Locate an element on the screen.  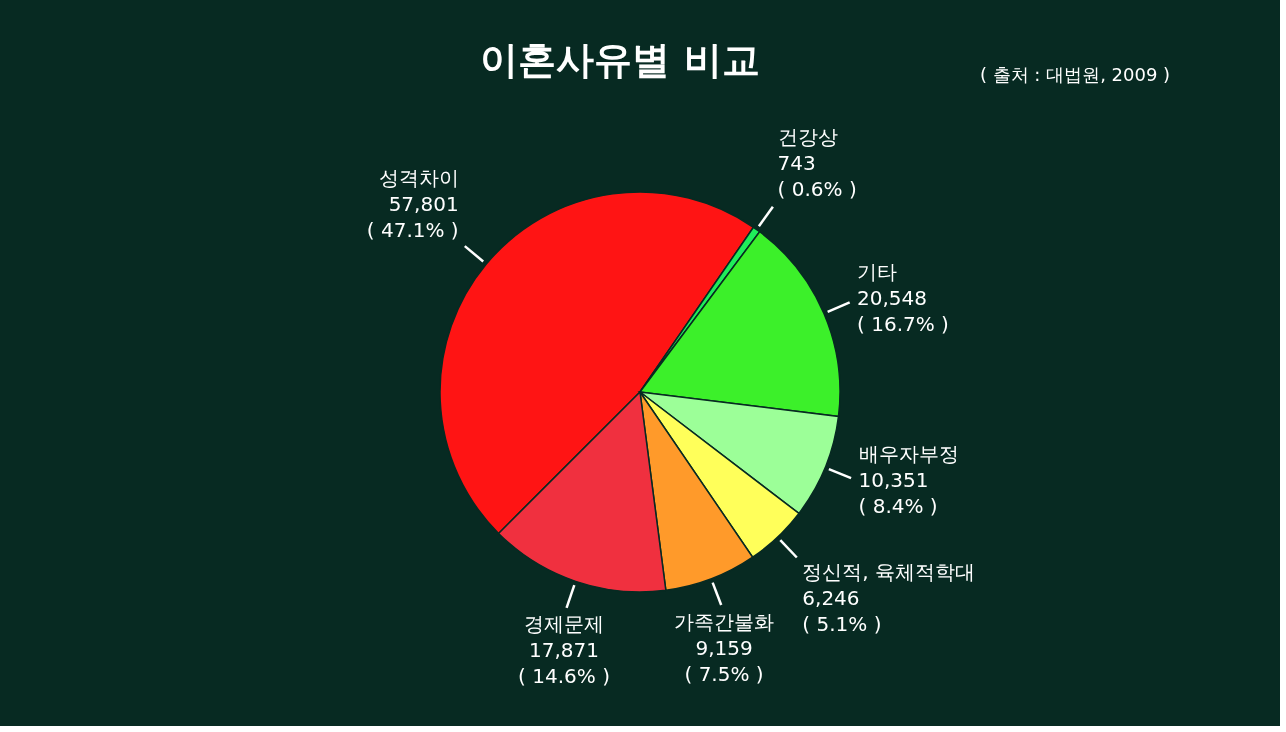
data-label: 6,246 ( 5.1% ) is located at coordinates (842, 611).